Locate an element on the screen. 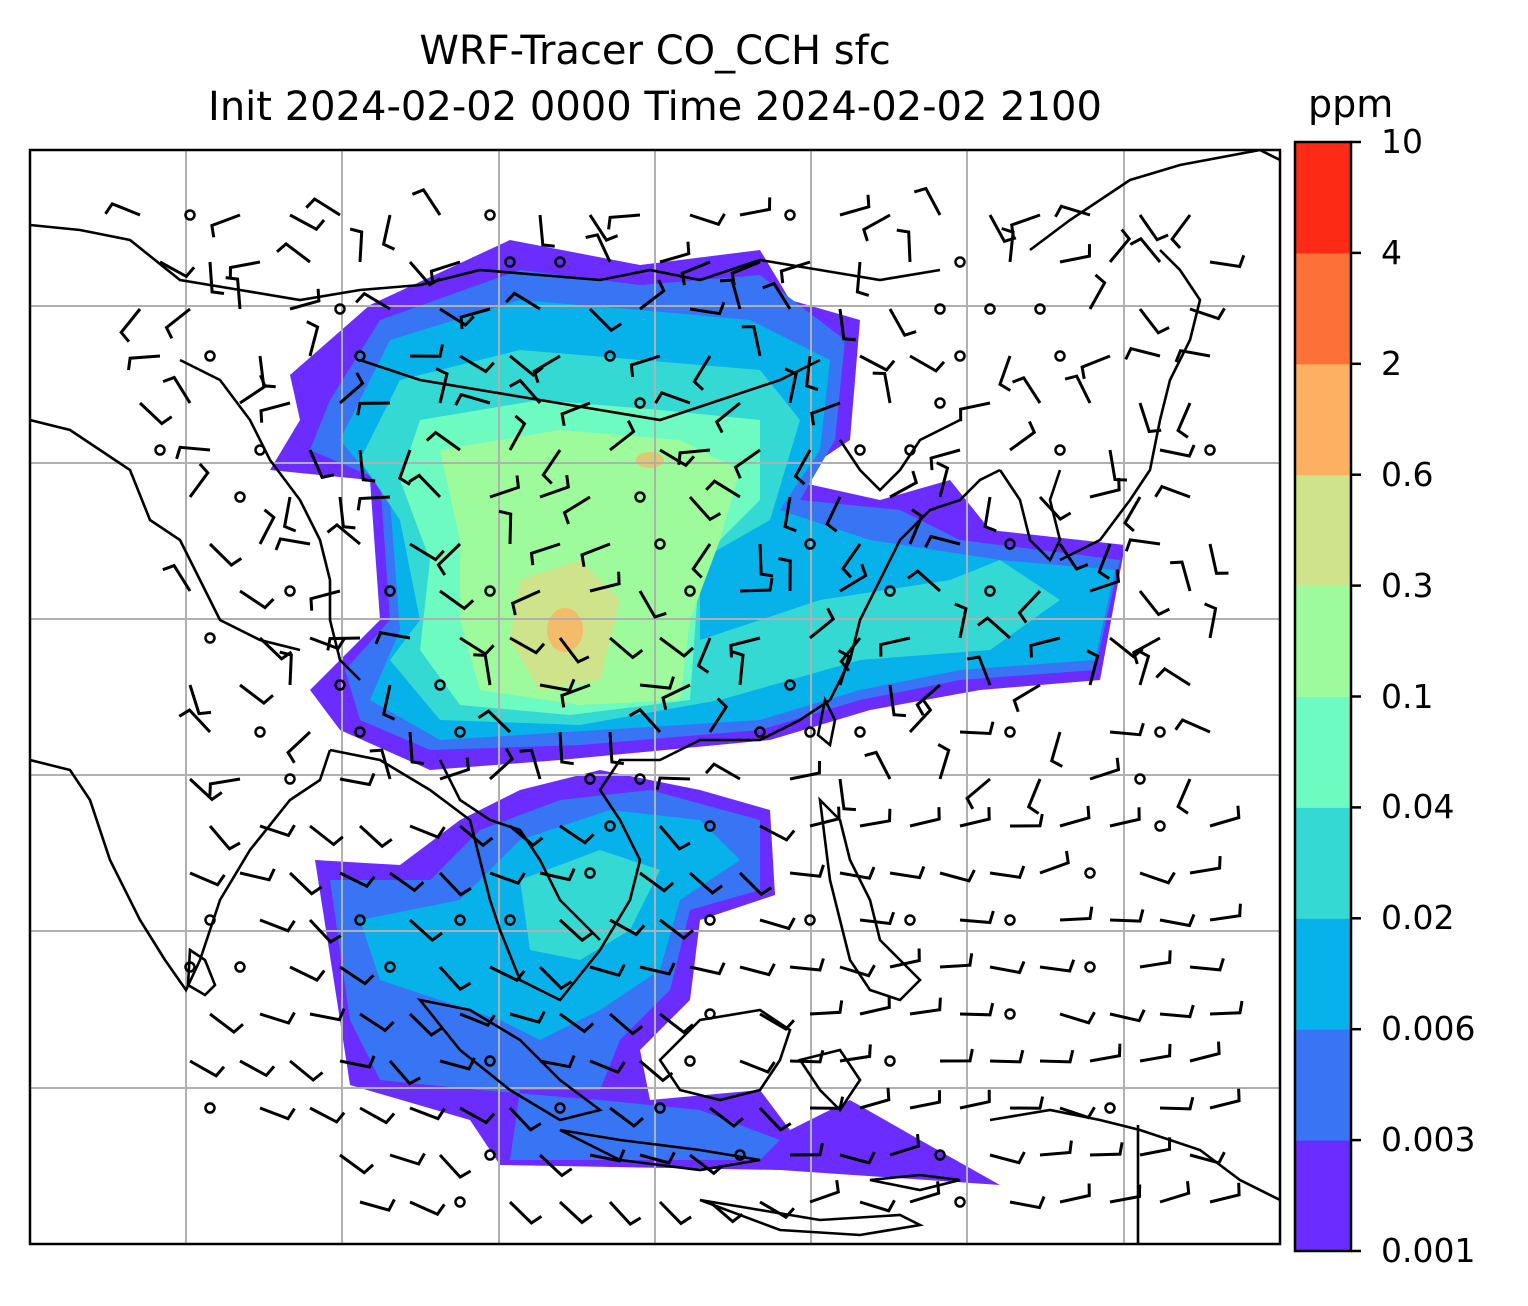  colorbar-tick-label: 0.6 is located at coordinates (1407, 474).